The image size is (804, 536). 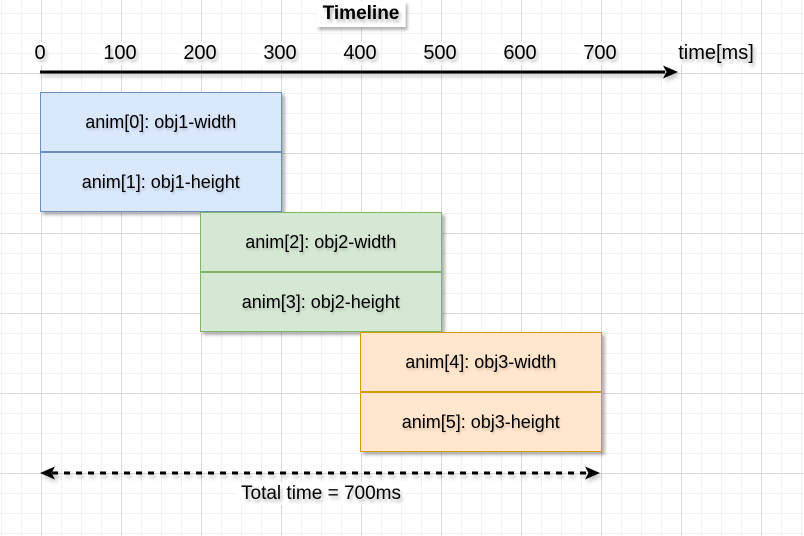 I want to click on timeline-bar-label: anim[2]: obj2-width, so click(x=321, y=241).